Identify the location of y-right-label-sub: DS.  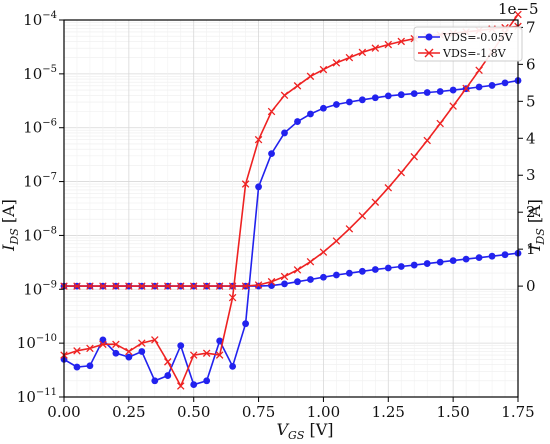
(540, 237).